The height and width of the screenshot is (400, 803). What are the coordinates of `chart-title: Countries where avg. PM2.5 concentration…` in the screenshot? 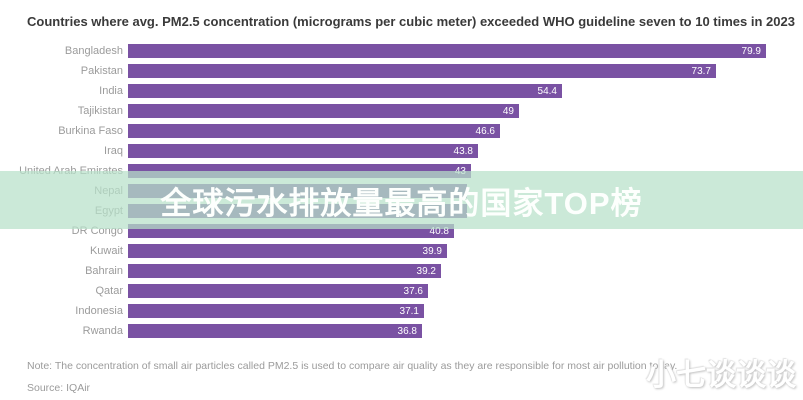 It's located at (411, 21).